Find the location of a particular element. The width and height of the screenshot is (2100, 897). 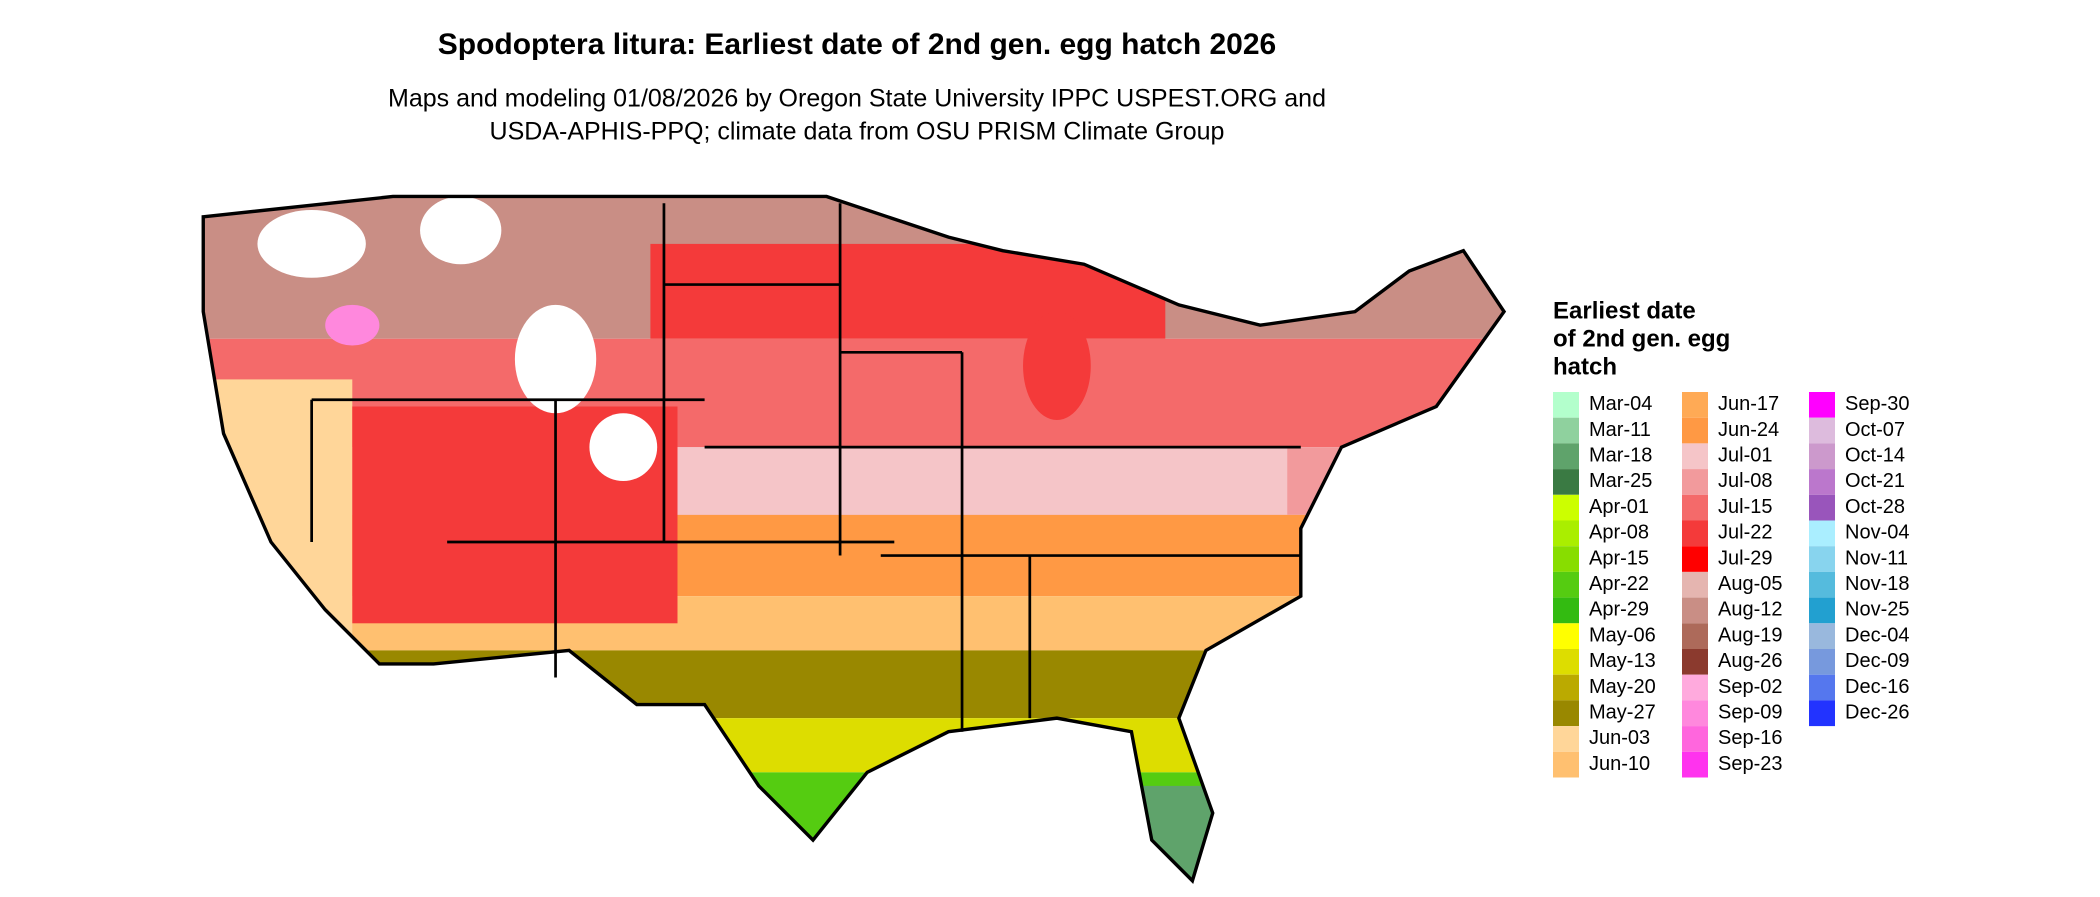

legend-label: Nov-04 is located at coordinates (1877, 533).